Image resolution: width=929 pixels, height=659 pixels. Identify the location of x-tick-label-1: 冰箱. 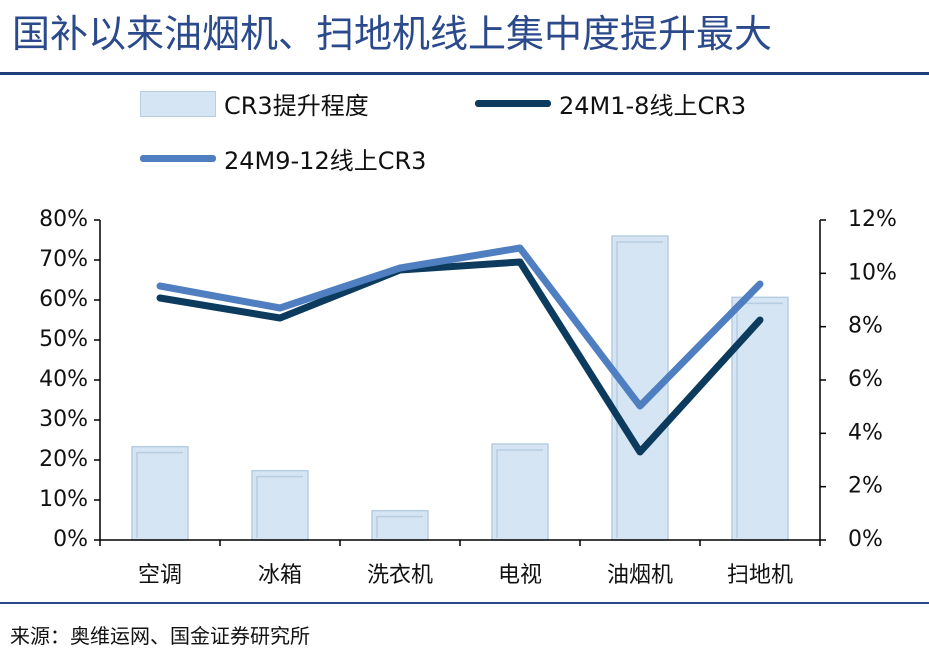
(280, 575).